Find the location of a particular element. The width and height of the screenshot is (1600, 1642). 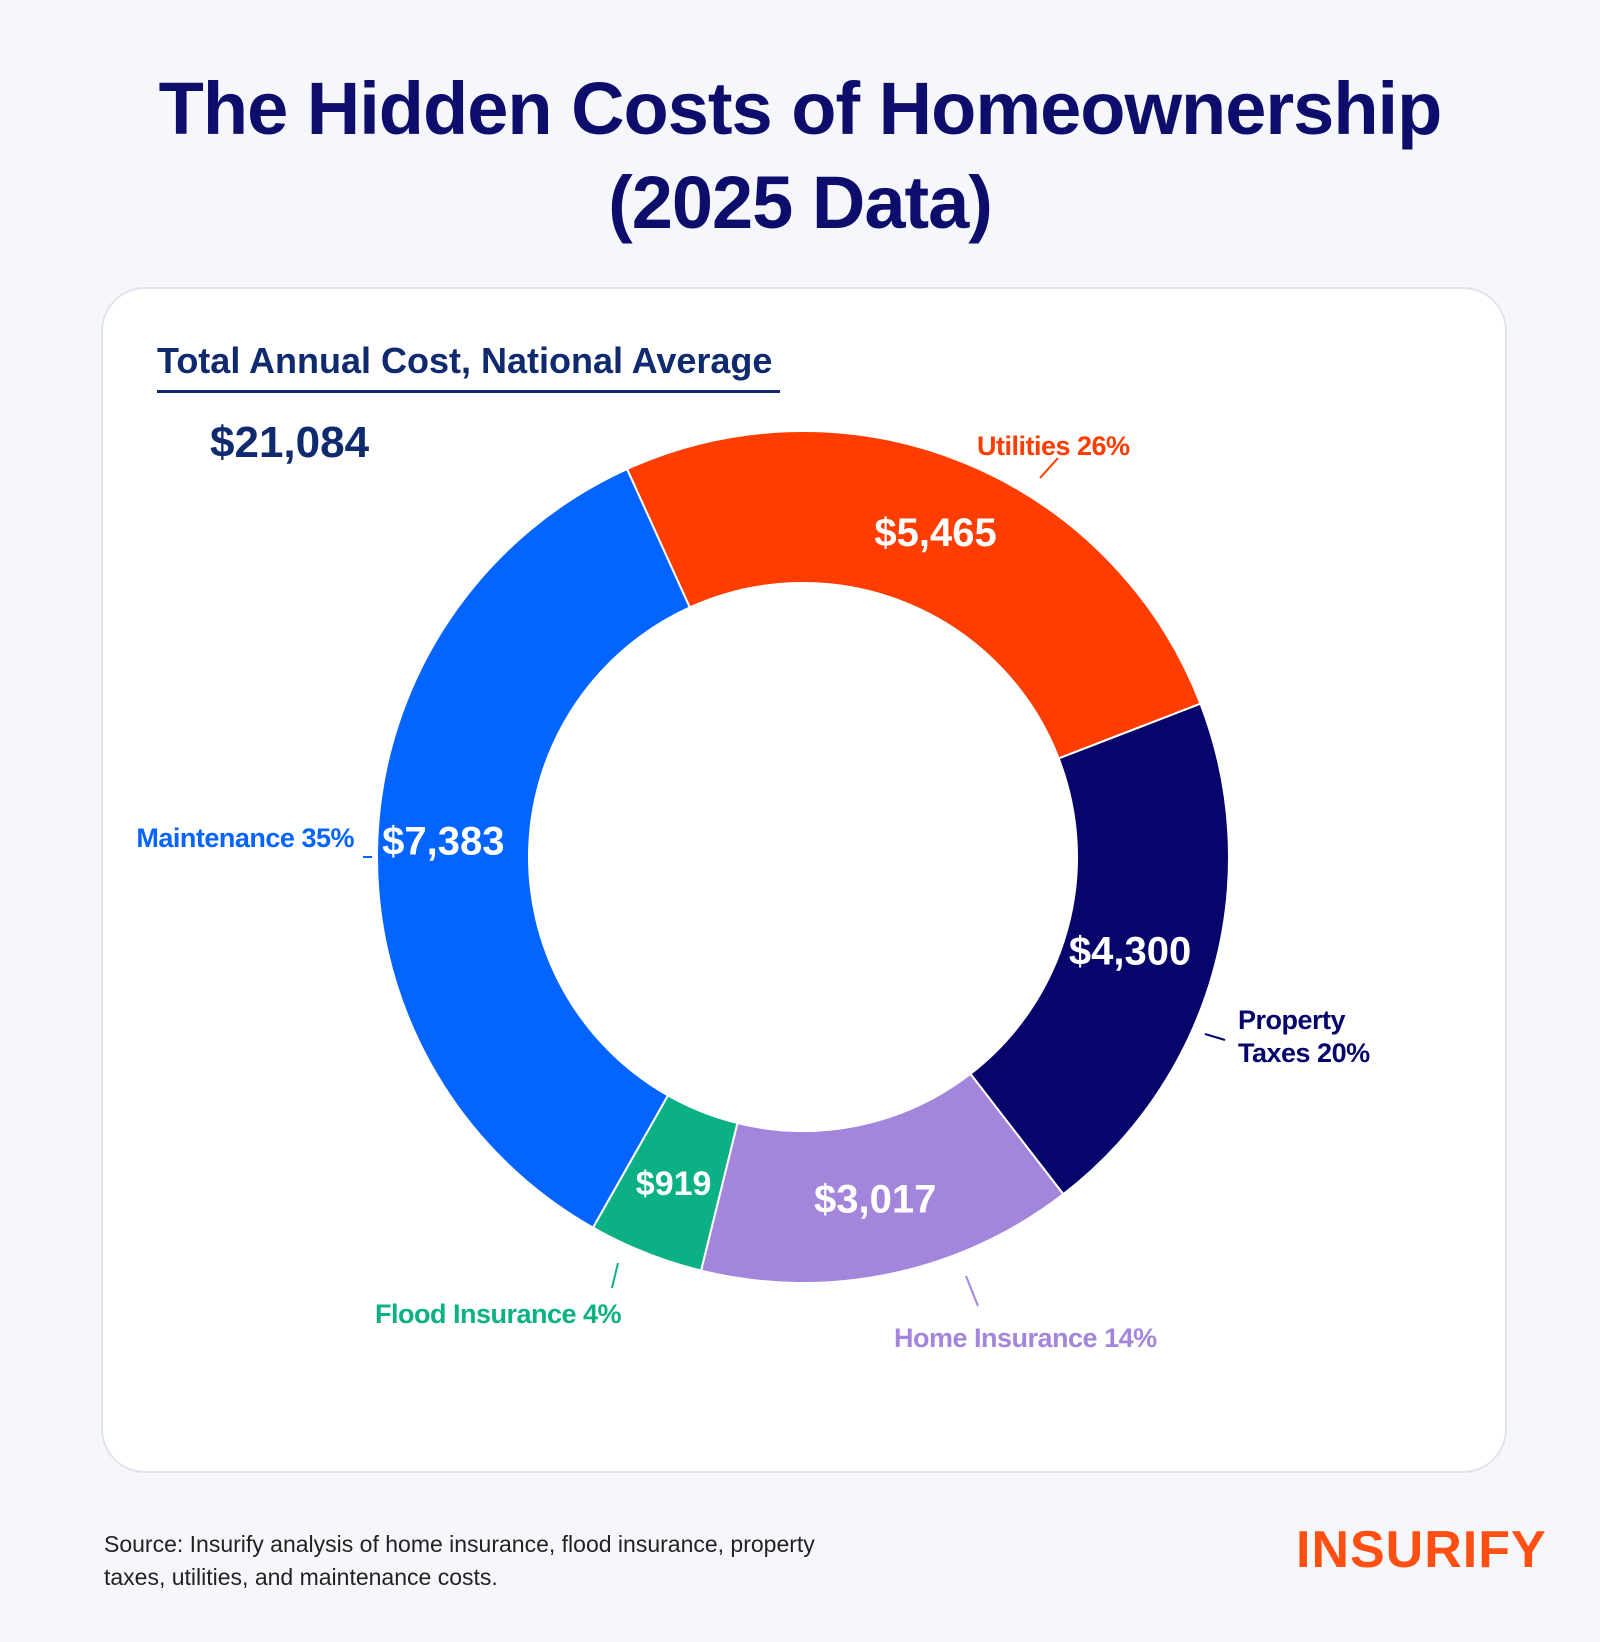

title-line-2: (2025 Data) is located at coordinates (800, 202).